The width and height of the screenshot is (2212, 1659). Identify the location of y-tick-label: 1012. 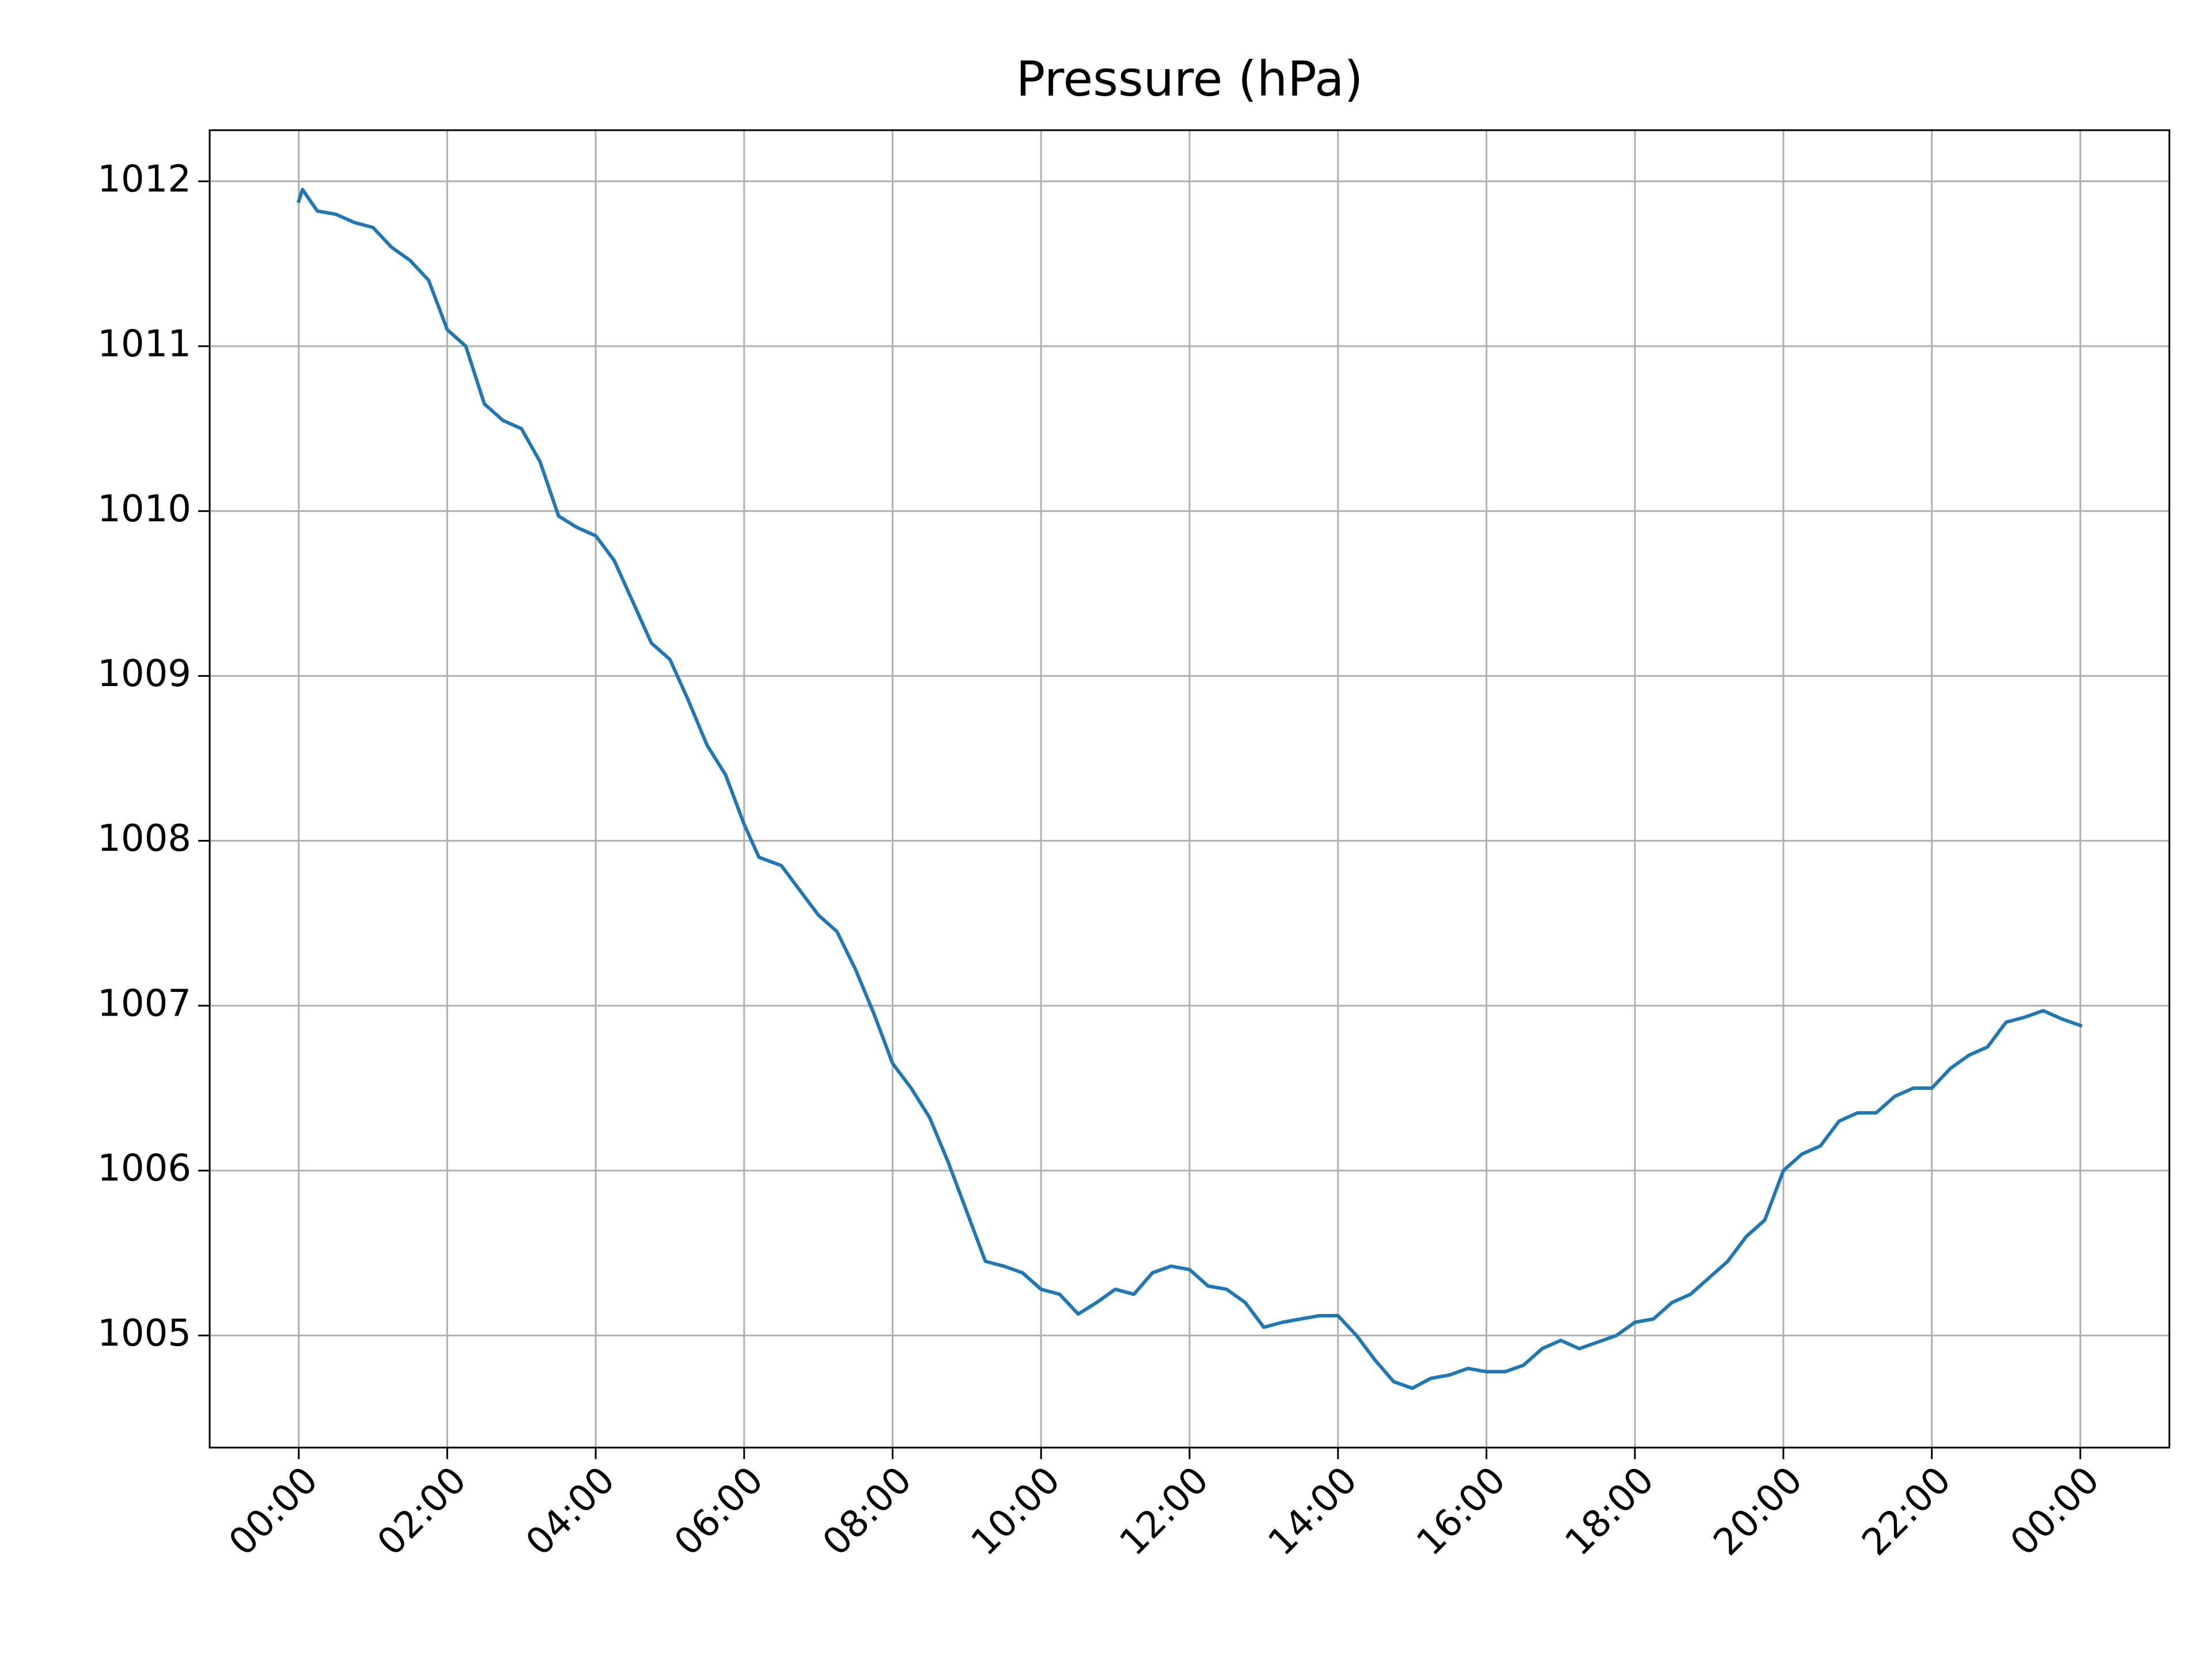
(144, 179).